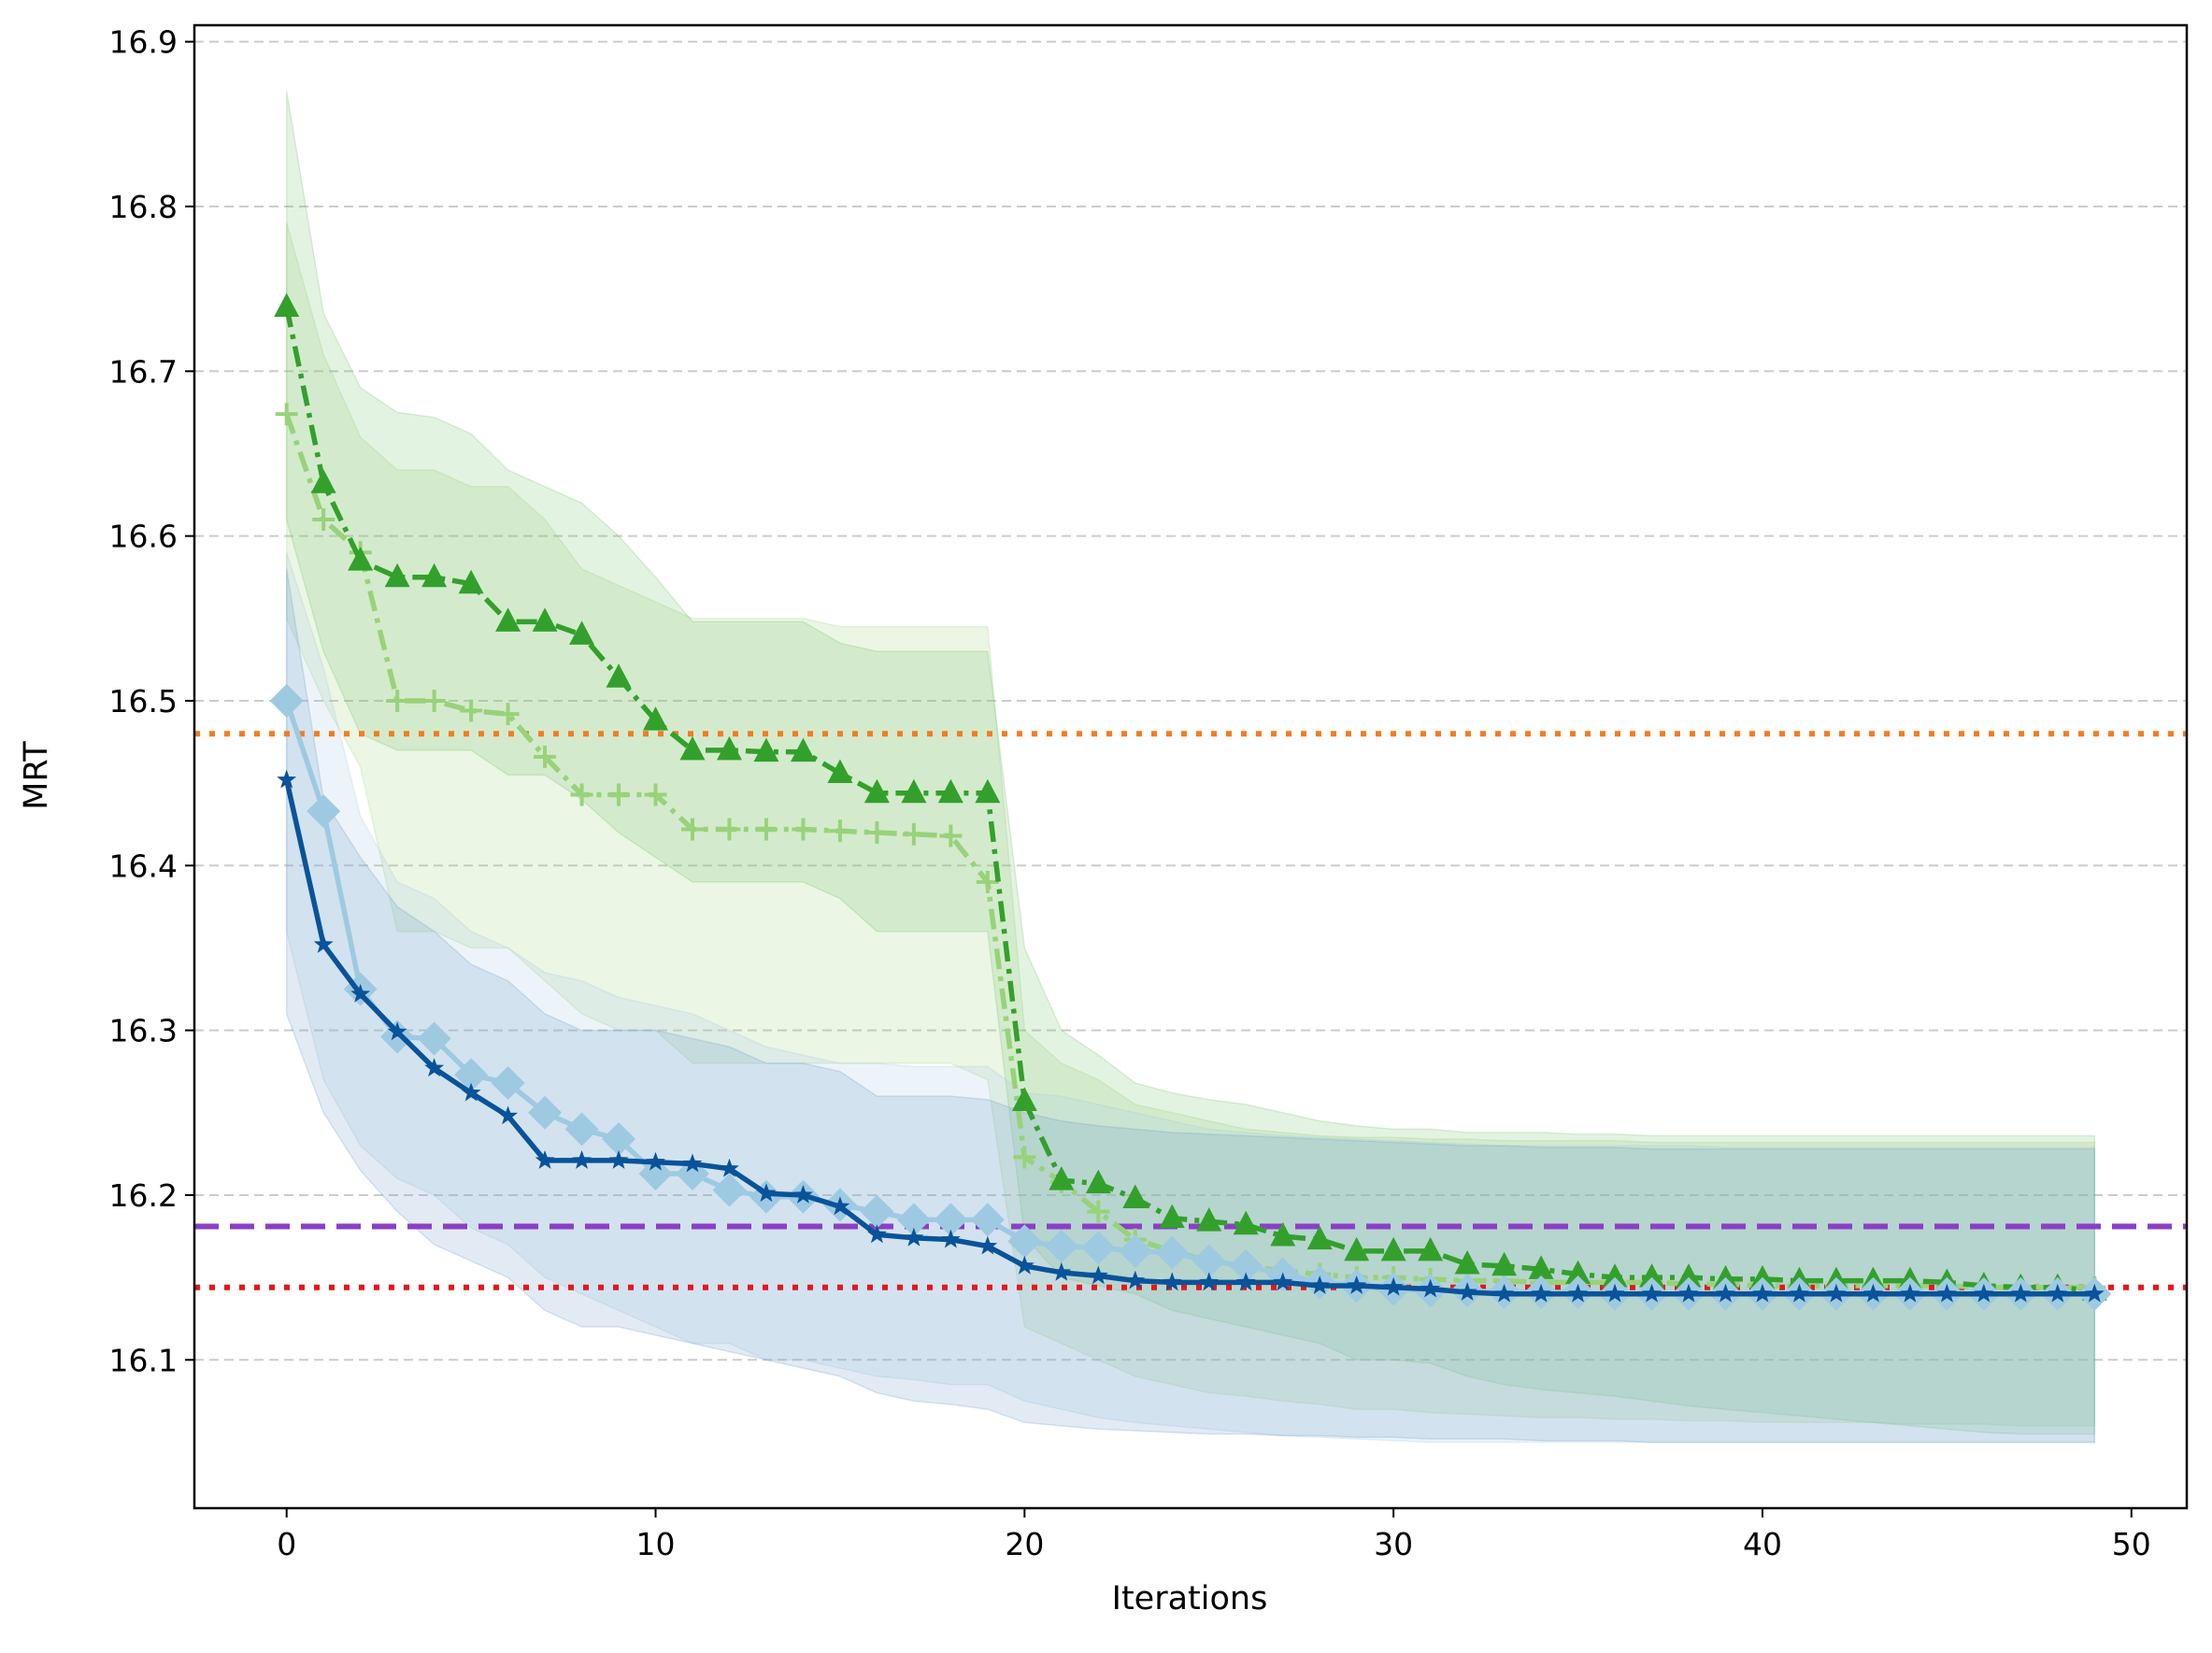 The width and height of the screenshot is (2212, 1653). What do you see at coordinates (143, 701) in the screenshot?
I see `y-tick-label: 16.5` at bounding box center [143, 701].